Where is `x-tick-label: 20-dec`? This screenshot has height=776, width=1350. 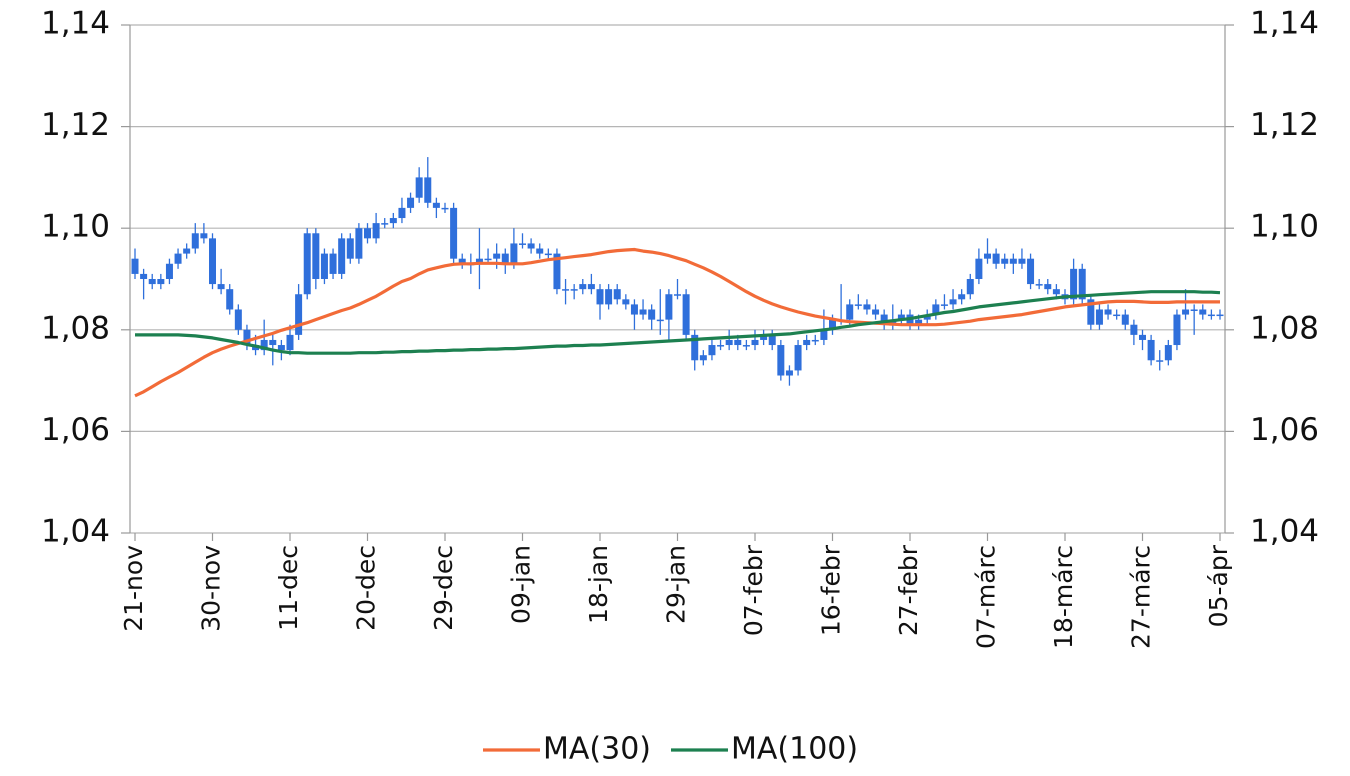 x-tick-label: 20-dec is located at coordinates (366, 588).